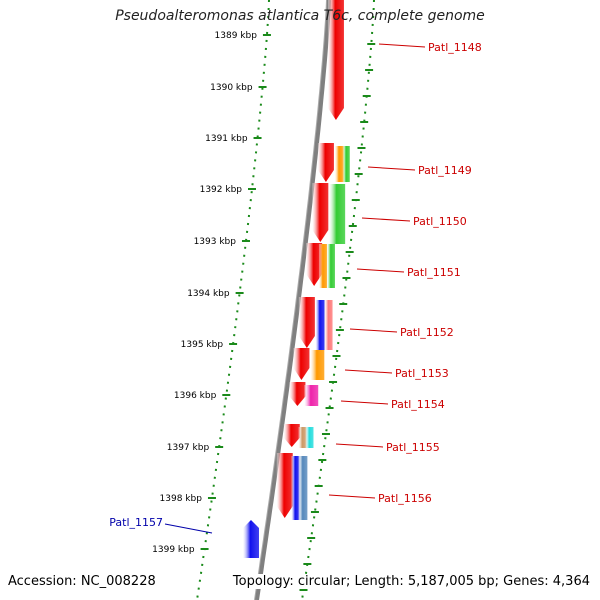 The height and width of the screenshot is (600, 600). I want to click on gene-label: Patl_1150, so click(440, 221).